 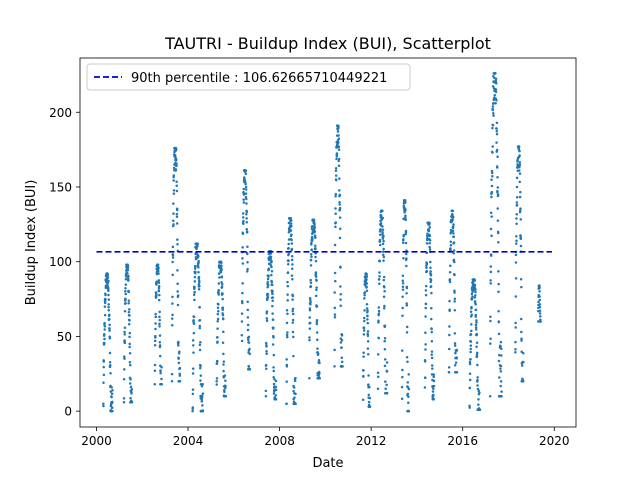 I want to click on y-tick-label: 100, so click(x=60, y=262).